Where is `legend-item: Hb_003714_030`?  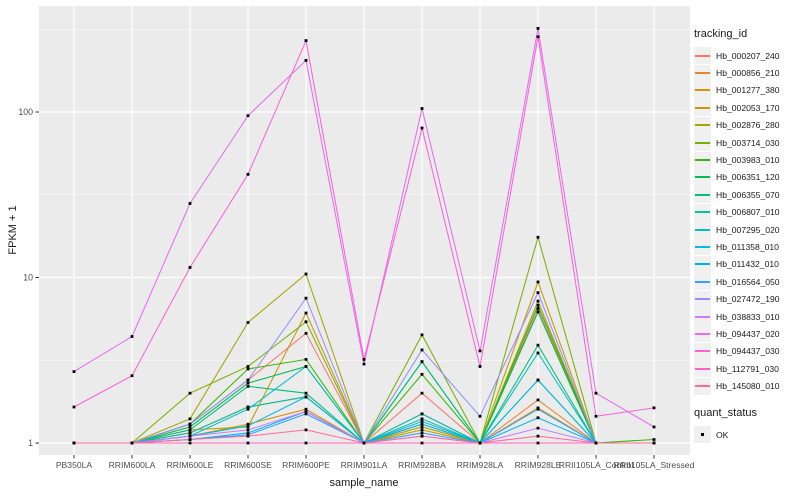 legend-item: Hb_003714_030 is located at coordinates (747, 143).